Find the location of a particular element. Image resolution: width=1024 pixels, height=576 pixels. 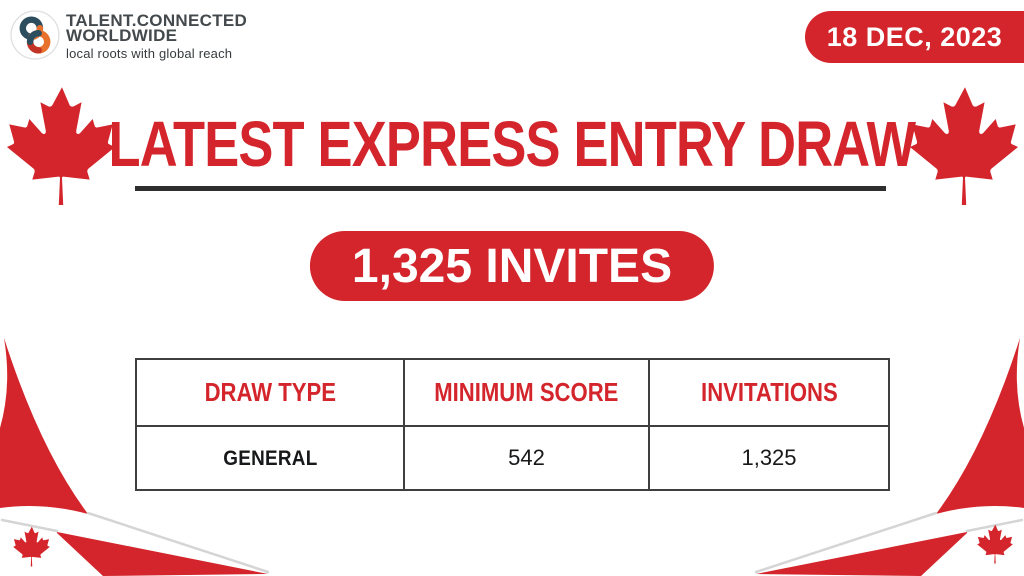

column-header-draw-type-label: DRAW TYPE is located at coordinates (270, 392).